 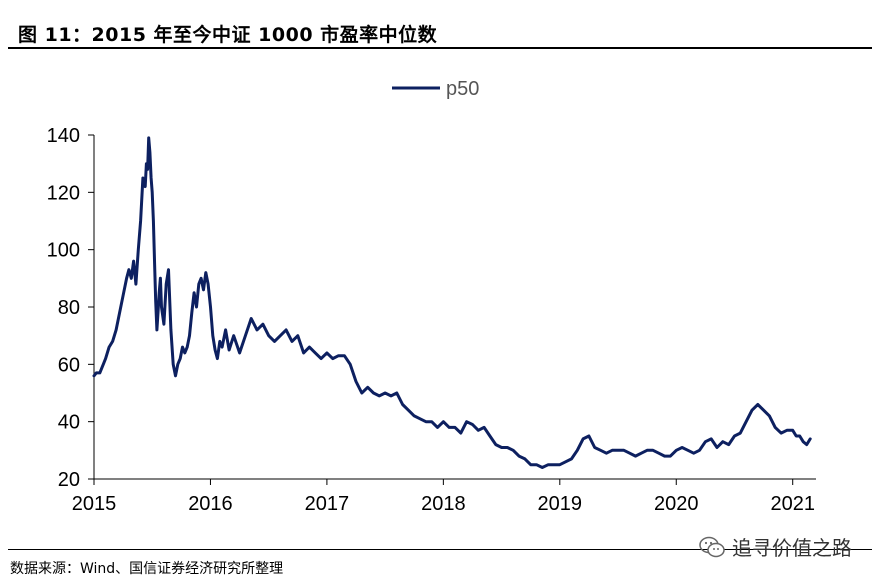 What do you see at coordinates (440, 25) in the screenshot?
I see `title-bar: 图 11：2015 年至今中证 1000 市盈率中位数` at bounding box center [440, 25].